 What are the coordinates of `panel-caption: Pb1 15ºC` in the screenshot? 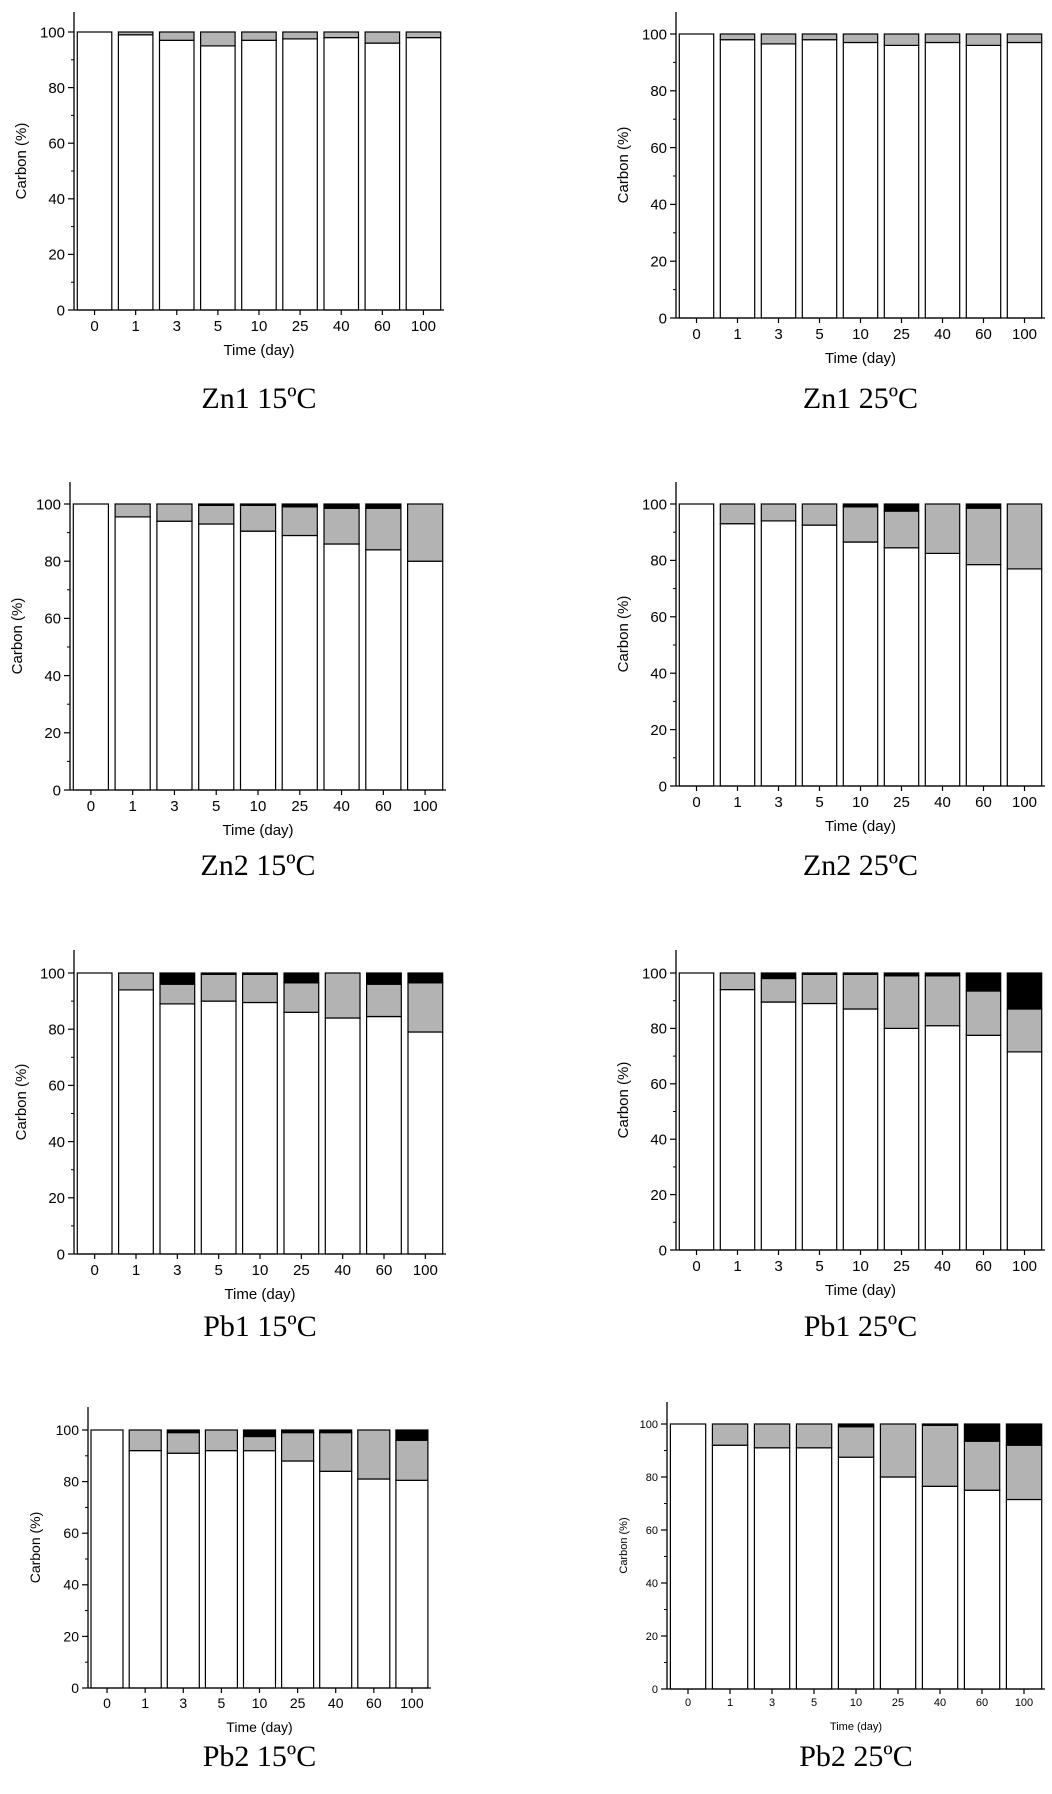 It's located at (260, 1326).